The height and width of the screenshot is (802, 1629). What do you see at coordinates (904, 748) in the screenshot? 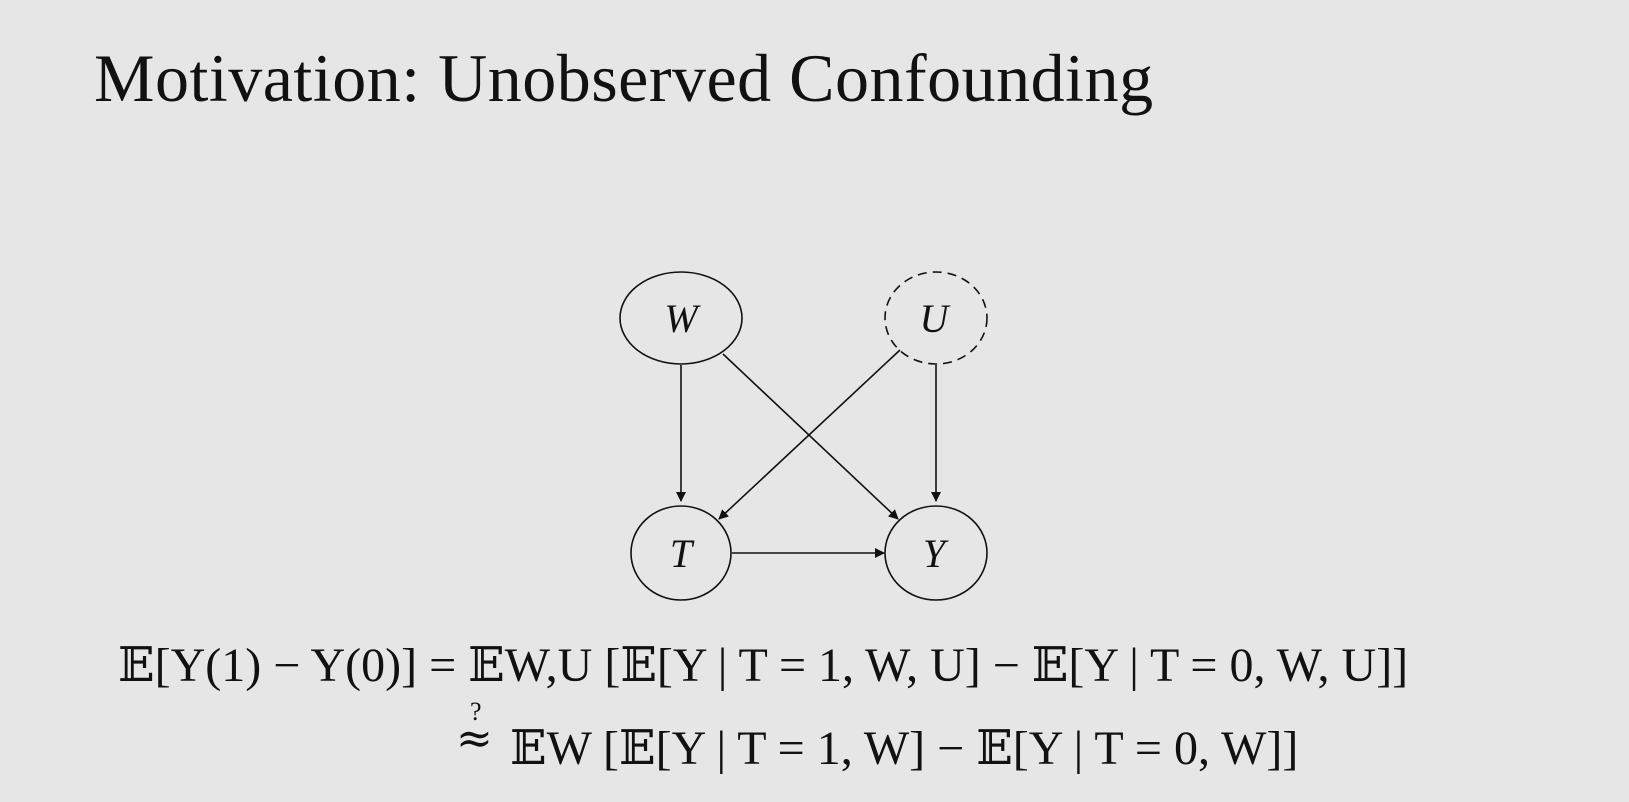
I see `equation-line-2: 𝔼W [𝔼[Y | T = 1, W] − 𝔼[Y | T = 0, W]]` at bounding box center [904, 748].